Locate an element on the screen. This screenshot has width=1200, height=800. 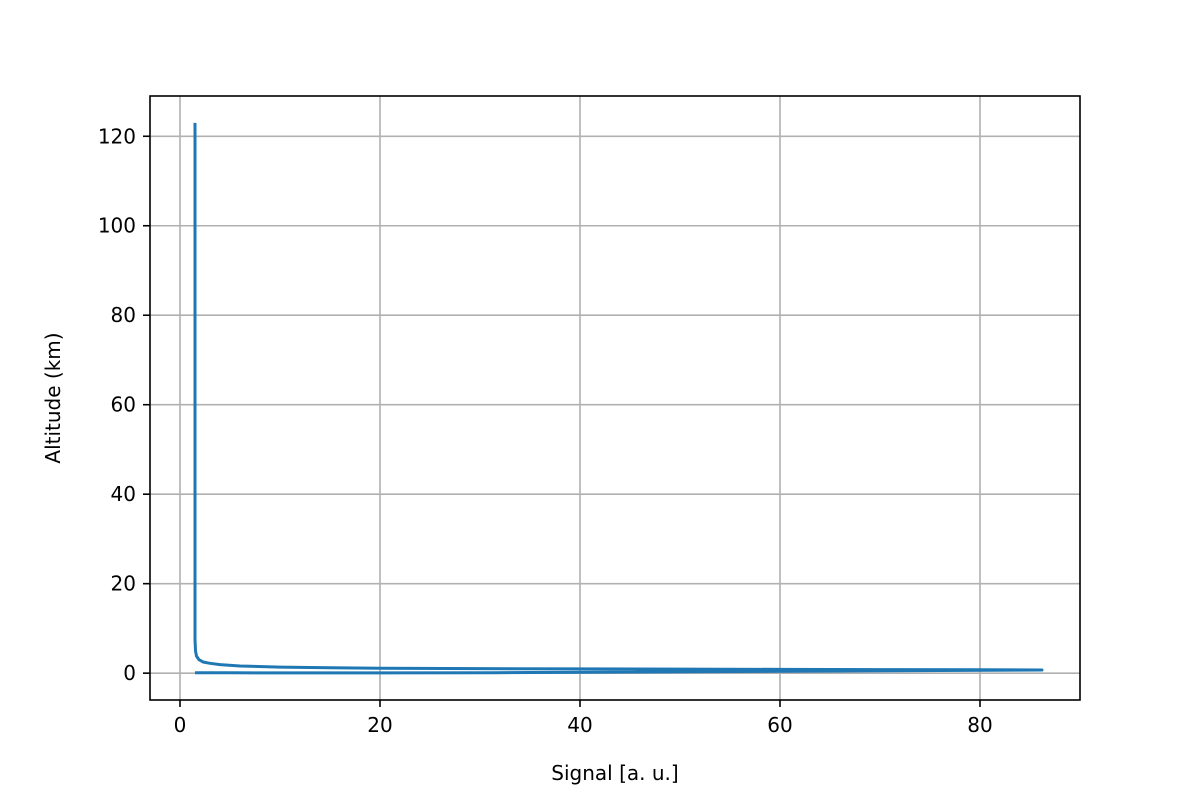
x-tick-label: 20 is located at coordinates (379, 725).